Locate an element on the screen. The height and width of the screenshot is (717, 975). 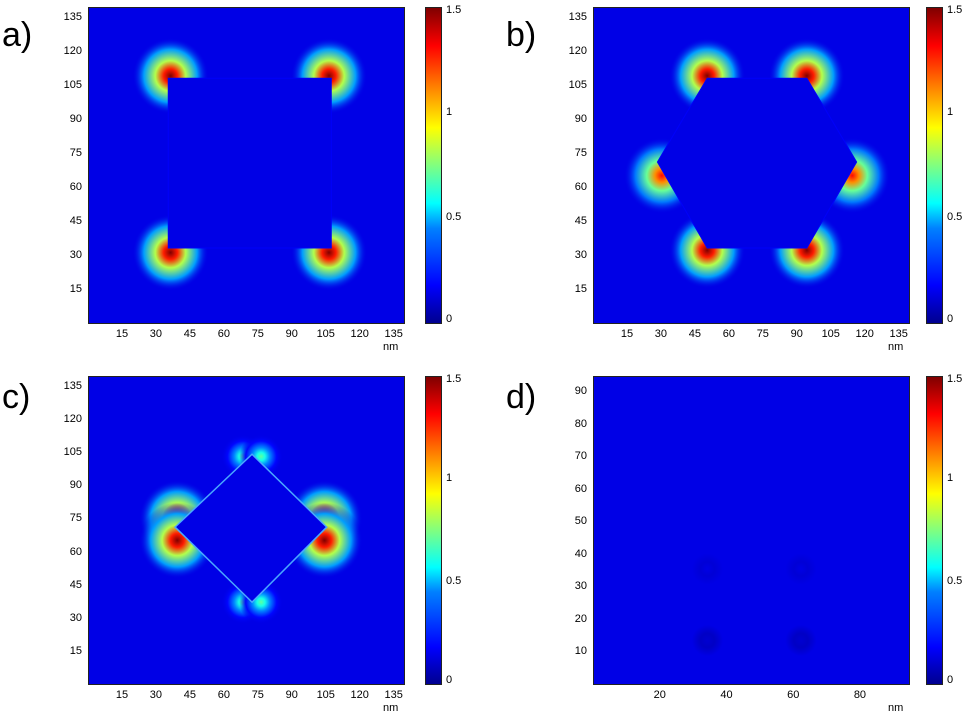
y-tick-label: 20 is located at coordinates (580, 618).